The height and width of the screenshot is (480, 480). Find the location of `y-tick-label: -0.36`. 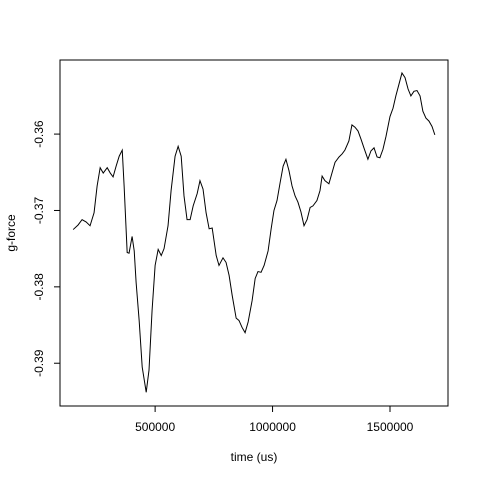

y-tick-label: -0.36 is located at coordinates (39, 134).